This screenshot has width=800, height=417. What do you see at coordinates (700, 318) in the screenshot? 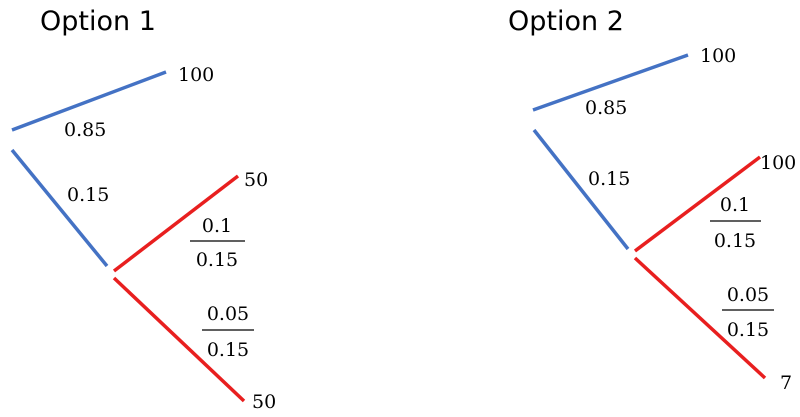
I see `option-2-bottom-branch` at bounding box center [700, 318].